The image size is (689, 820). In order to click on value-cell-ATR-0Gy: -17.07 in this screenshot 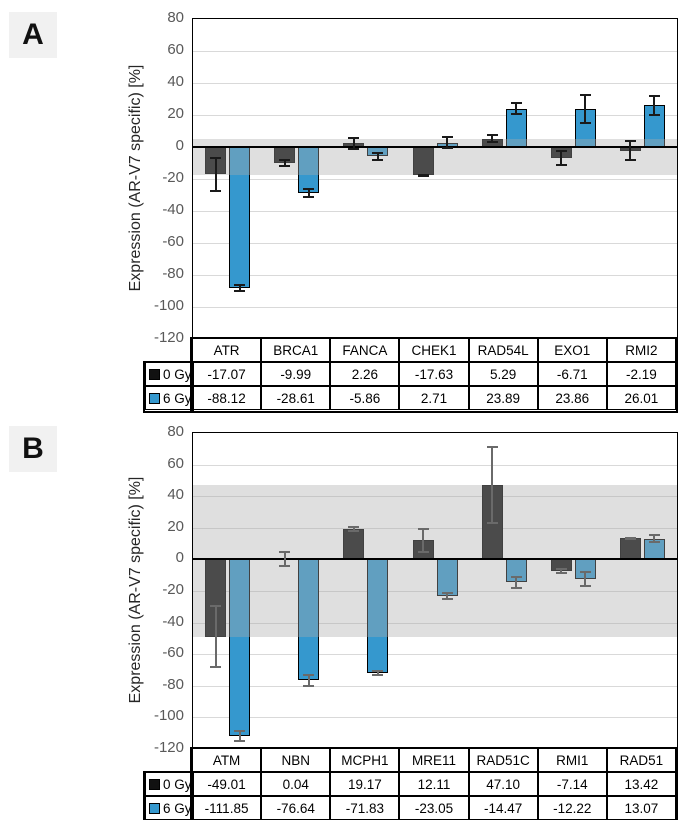, I will do `click(227, 374)`.